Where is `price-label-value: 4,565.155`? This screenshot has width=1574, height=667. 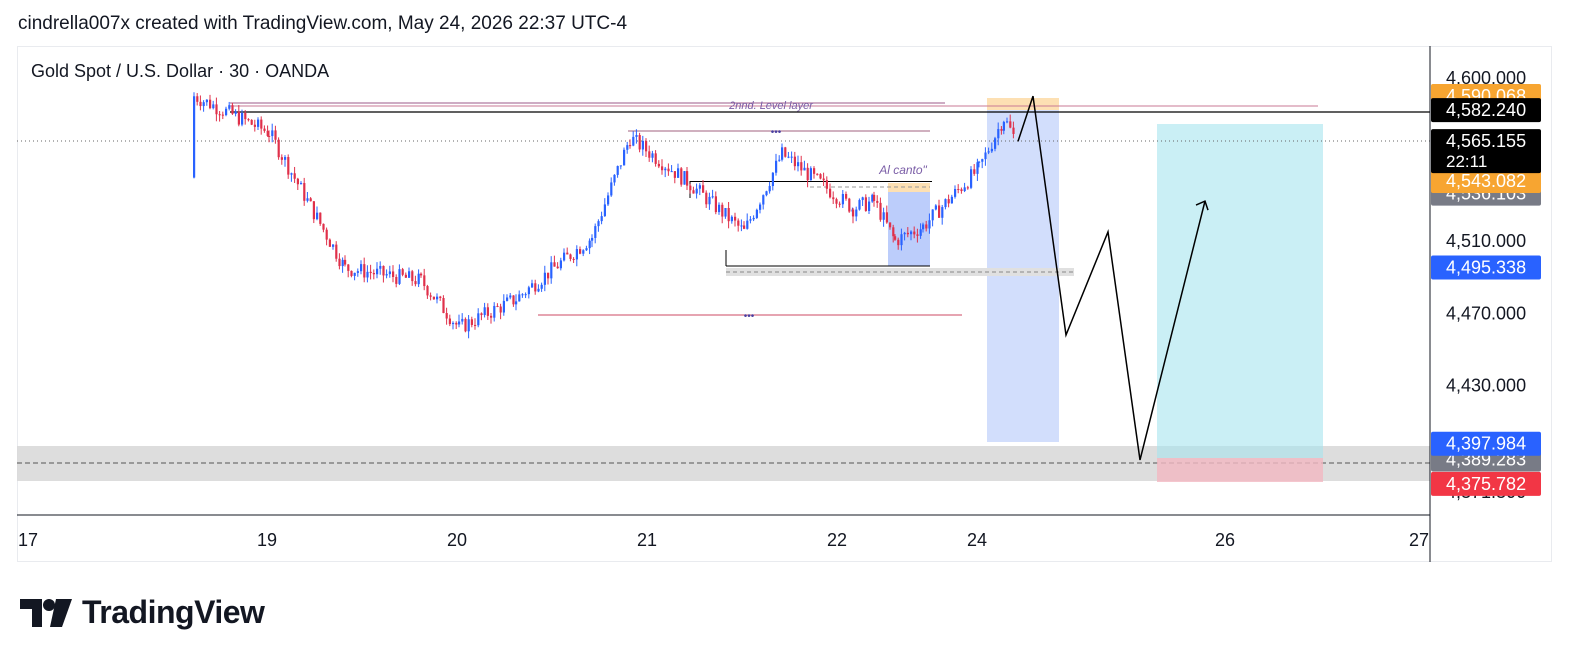
price-label-value: 4,565.155 is located at coordinates (1486, 141).